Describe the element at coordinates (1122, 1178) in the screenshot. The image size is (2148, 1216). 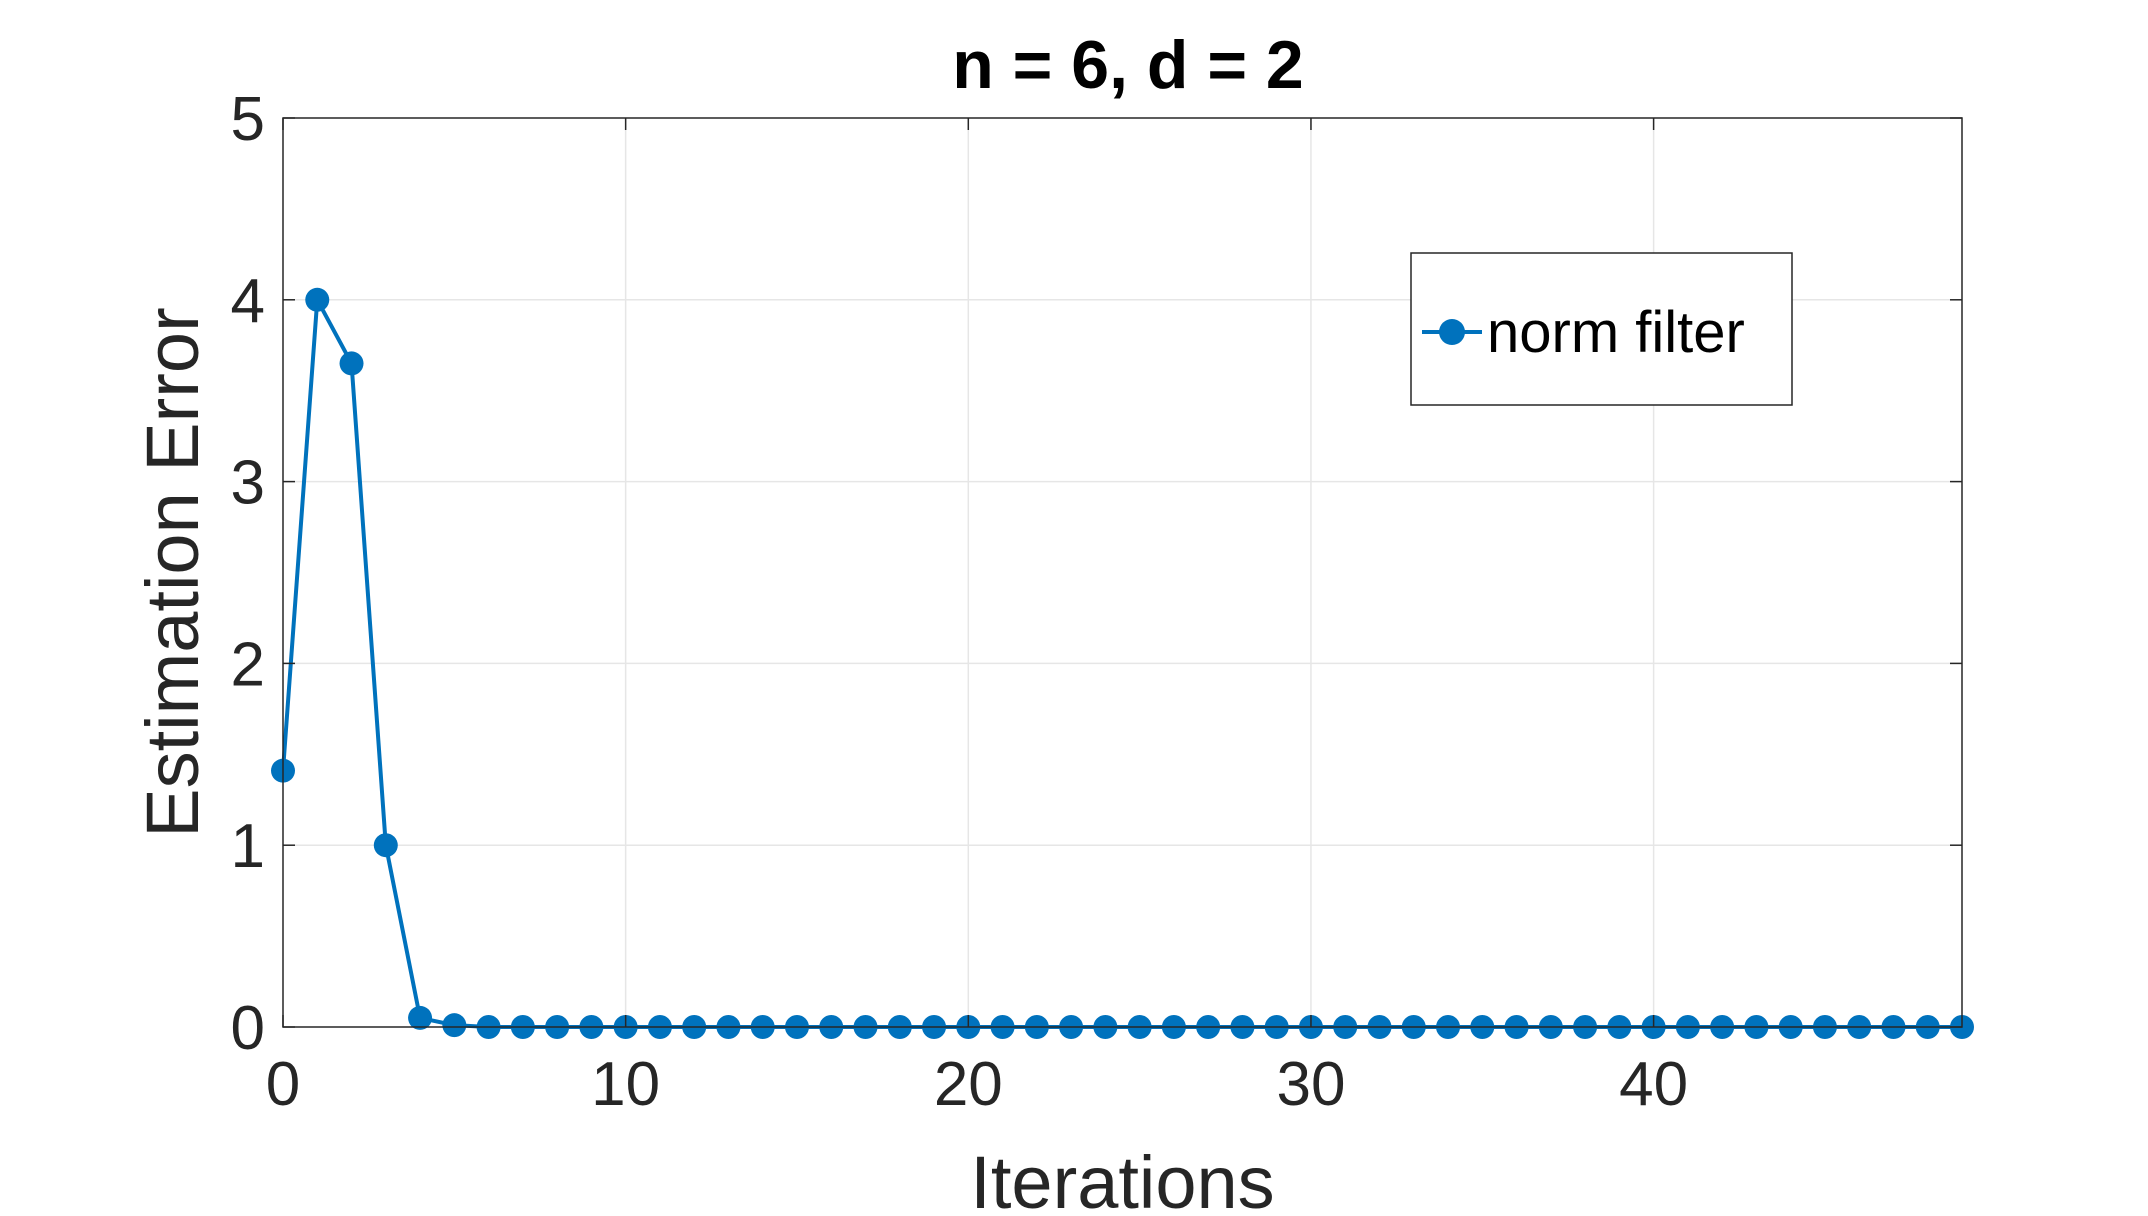
I see `x-axis-label: Iterations` at that location.